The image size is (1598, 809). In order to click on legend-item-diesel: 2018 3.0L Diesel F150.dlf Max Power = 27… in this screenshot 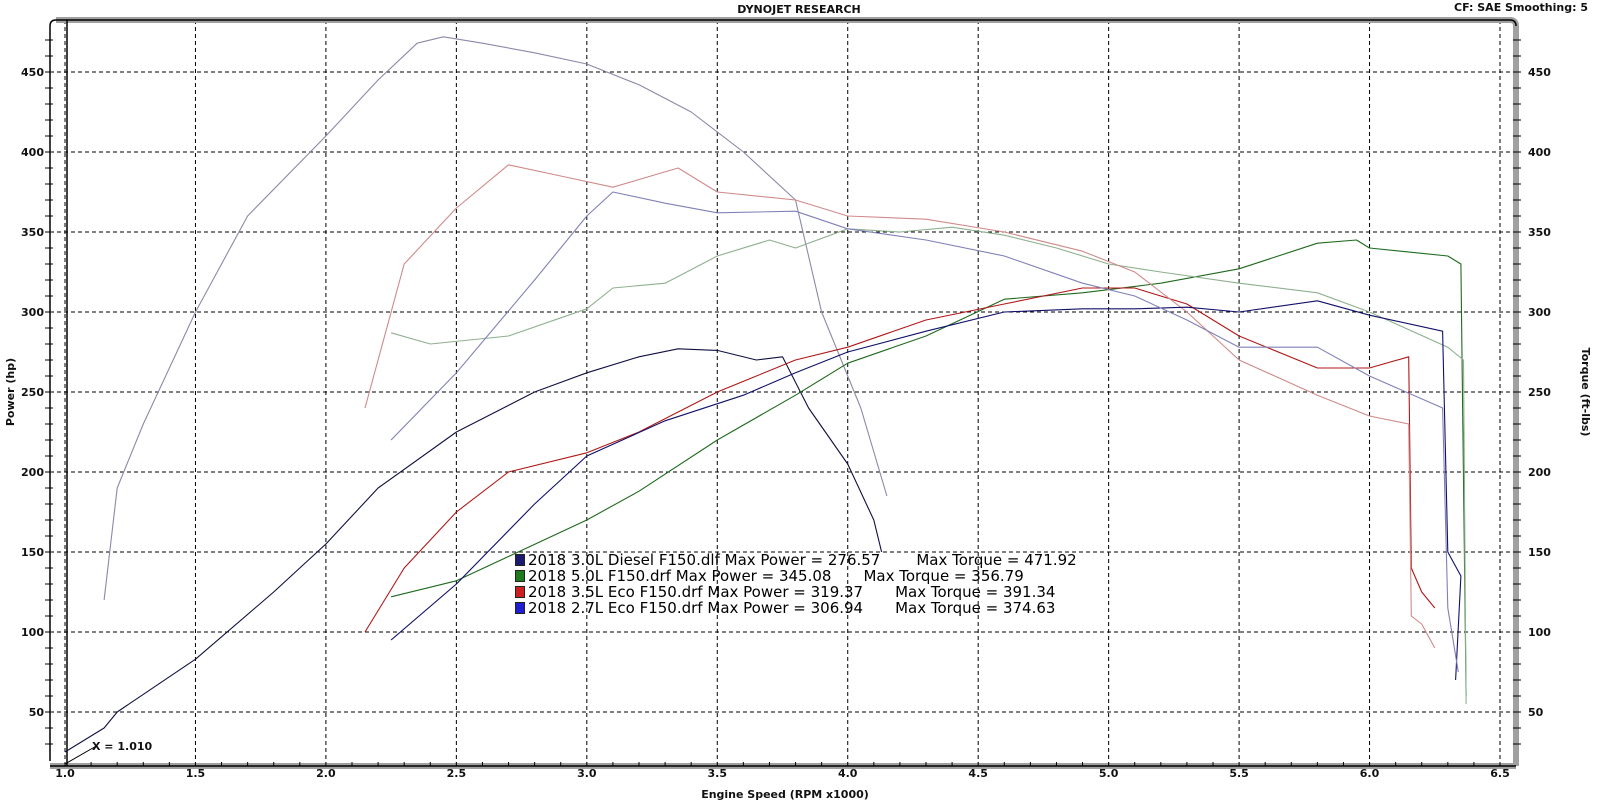, I will do `click(796, 560)`.